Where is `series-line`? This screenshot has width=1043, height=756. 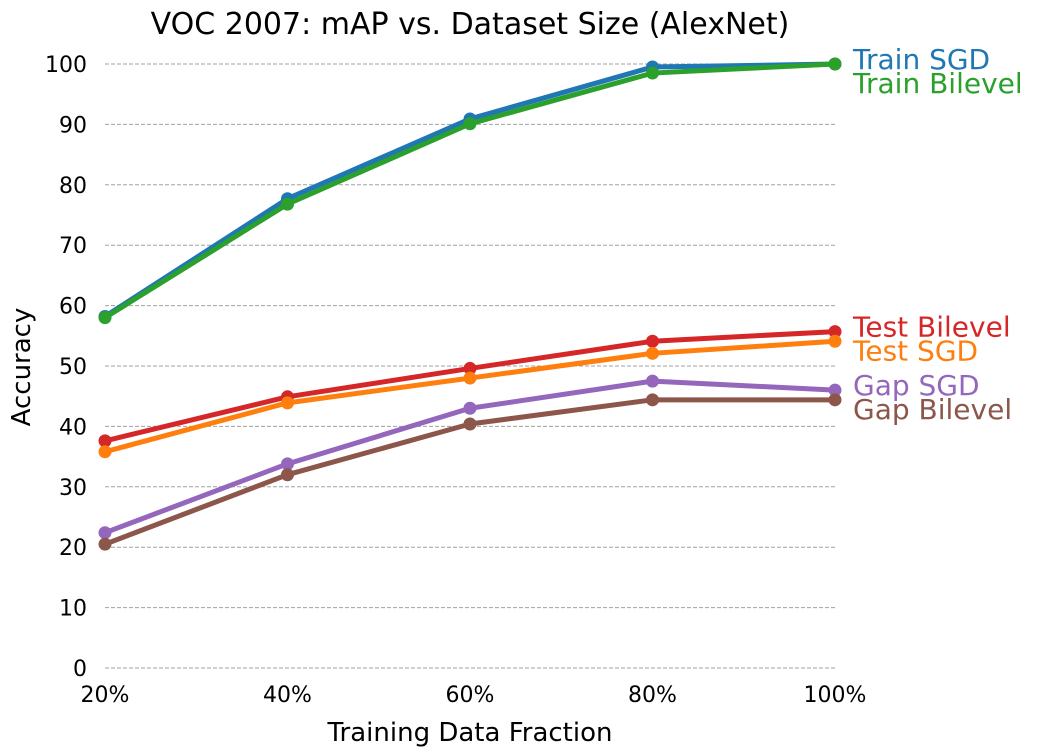
series-line is located at coordinates (470, 396).